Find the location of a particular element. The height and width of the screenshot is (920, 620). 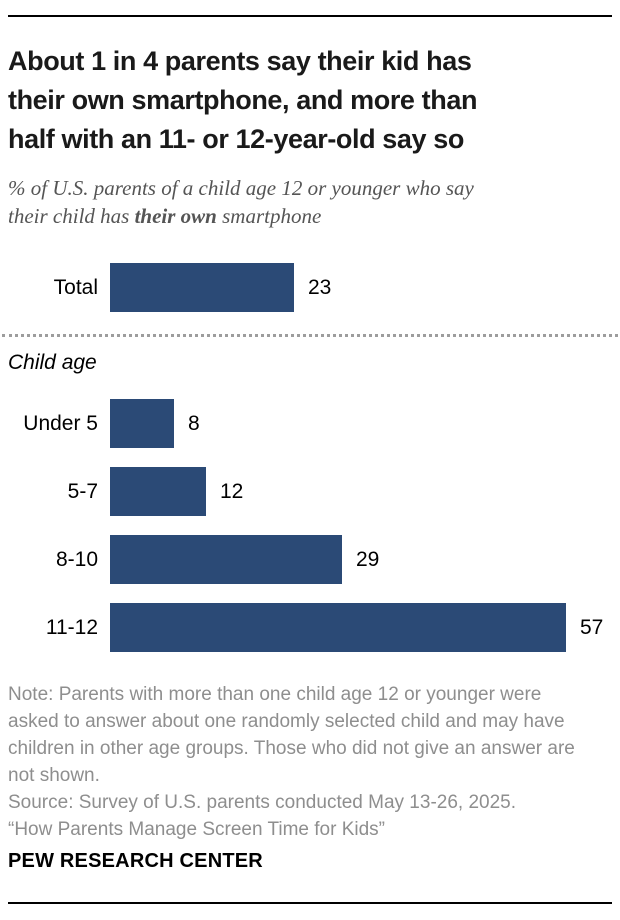

bar-row-under-5: Under 5 8 is located at coordinates (310, 423).